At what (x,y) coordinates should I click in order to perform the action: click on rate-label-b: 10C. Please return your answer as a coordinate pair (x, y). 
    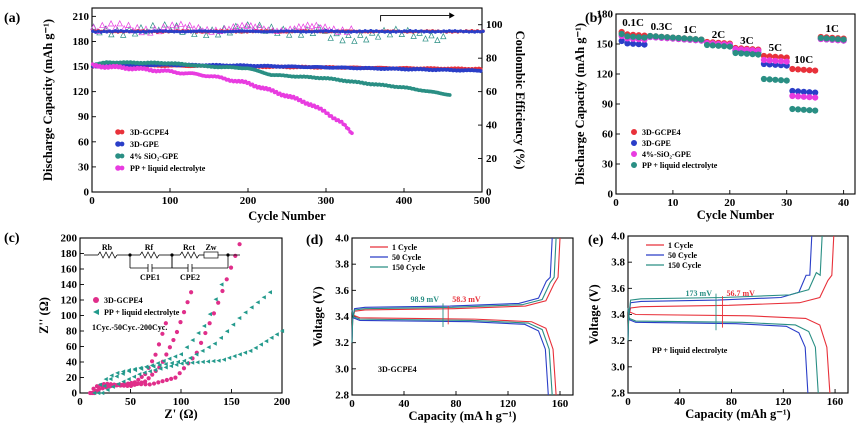
    Looking at the image, I should click on (803, 60).